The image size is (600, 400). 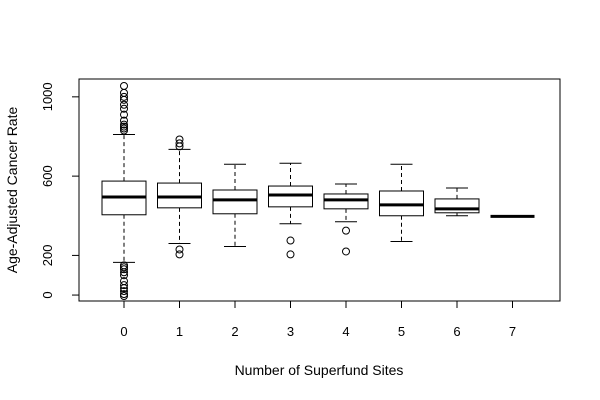 I want to click on y-tick-label: 0, so click(x=47, y=294).